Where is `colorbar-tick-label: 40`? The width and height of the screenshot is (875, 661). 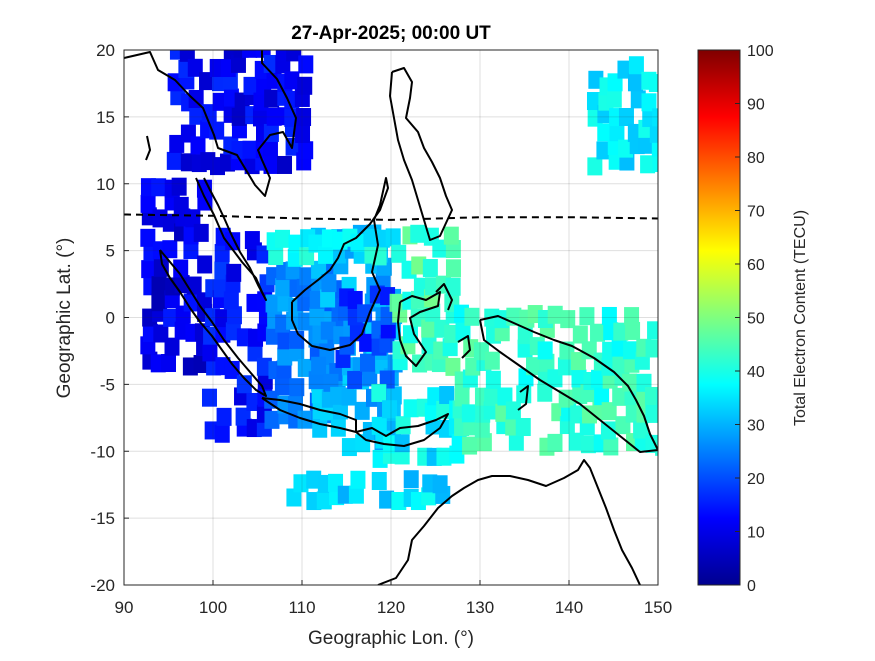 colorbar-tick-label: 40 is located at coordinates (756, 372).